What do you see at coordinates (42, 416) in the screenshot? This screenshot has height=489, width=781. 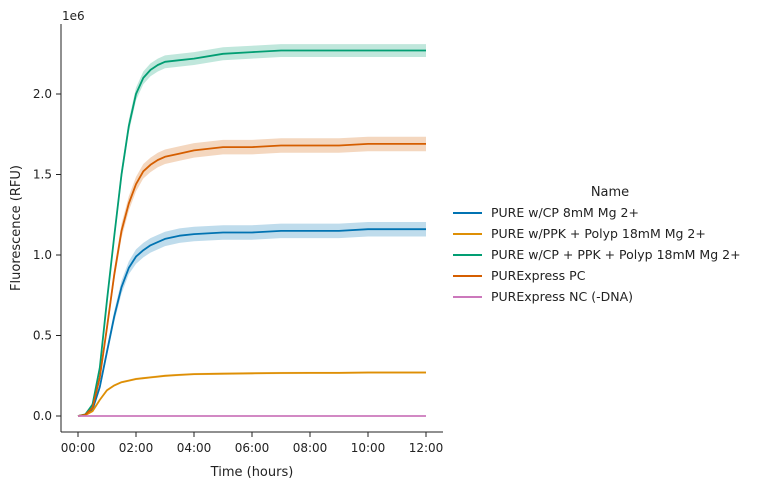 I see `y-tick-label: 0.0` at bounding box center [42, 416].